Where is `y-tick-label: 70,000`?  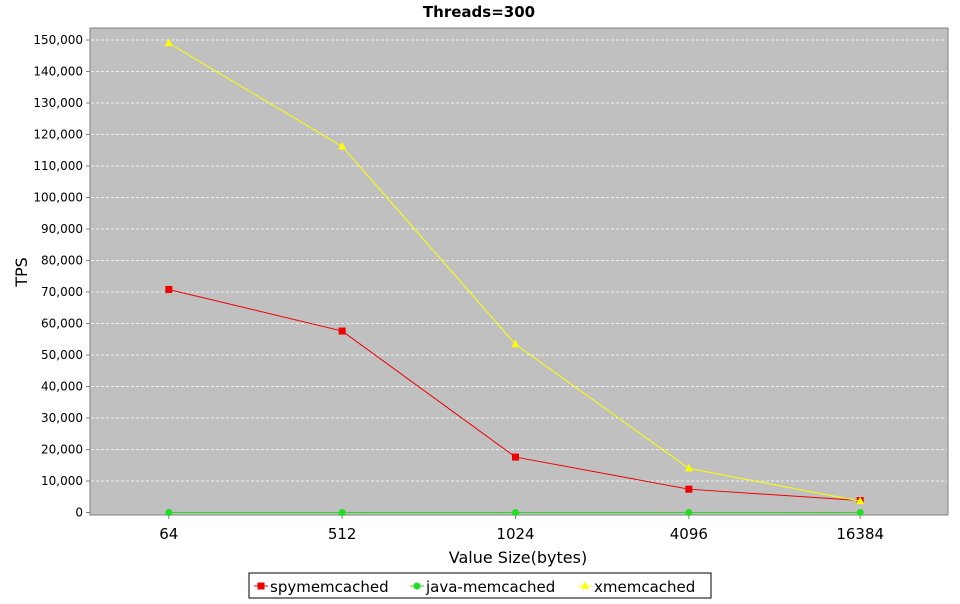 y-tick-label: 70,000 is located at coordinates (62, 292).